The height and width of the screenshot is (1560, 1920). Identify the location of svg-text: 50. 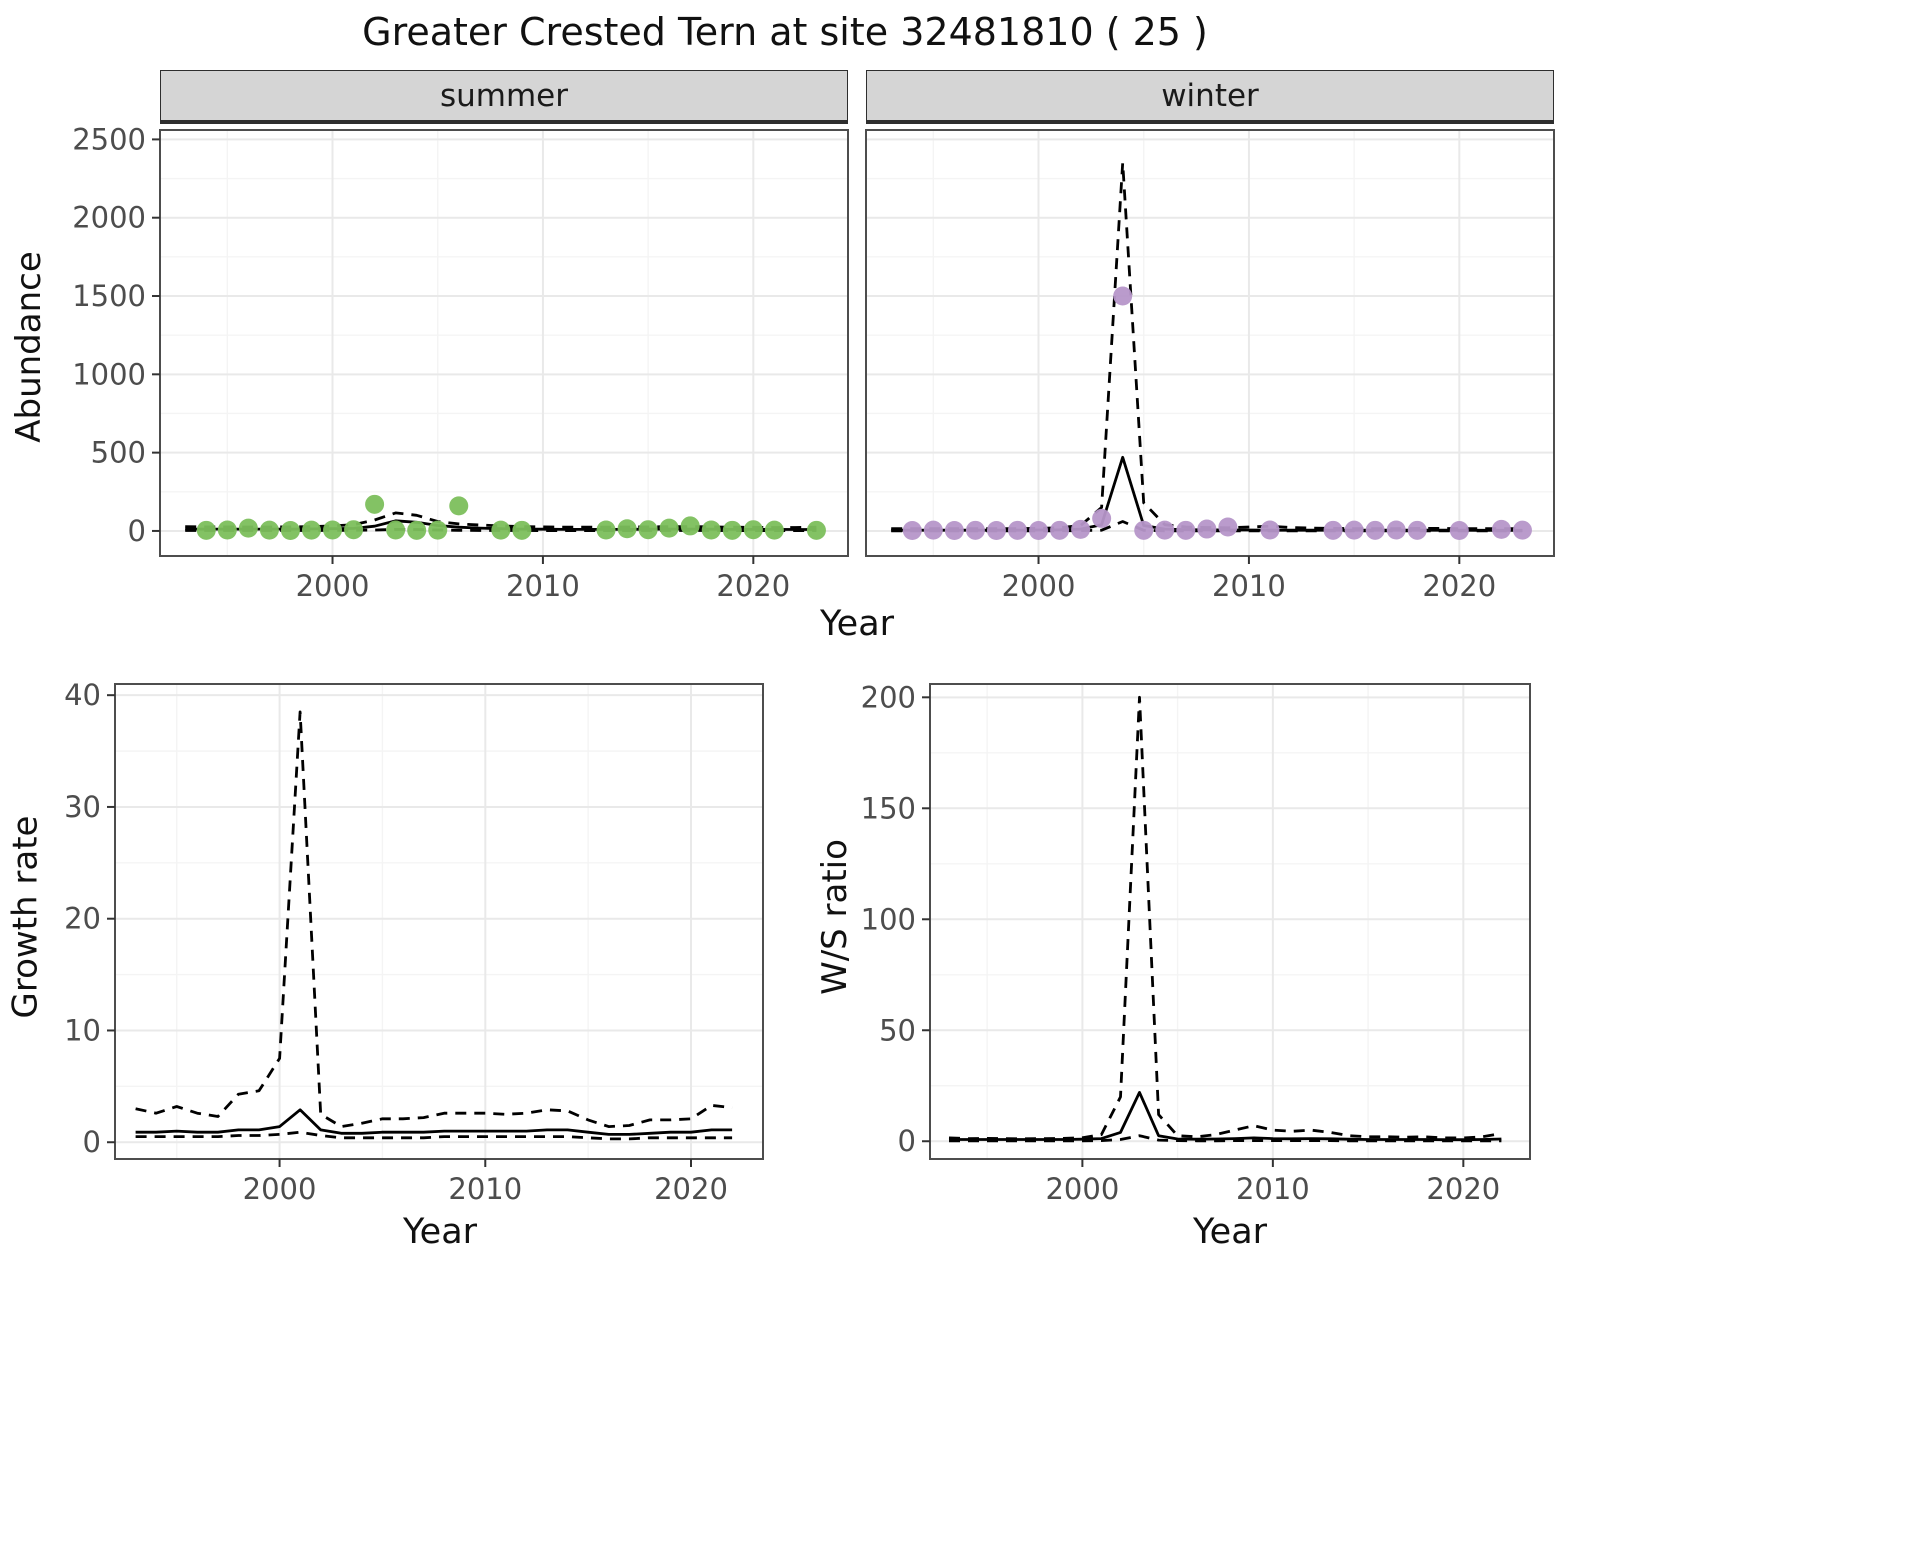
(897, 1030).